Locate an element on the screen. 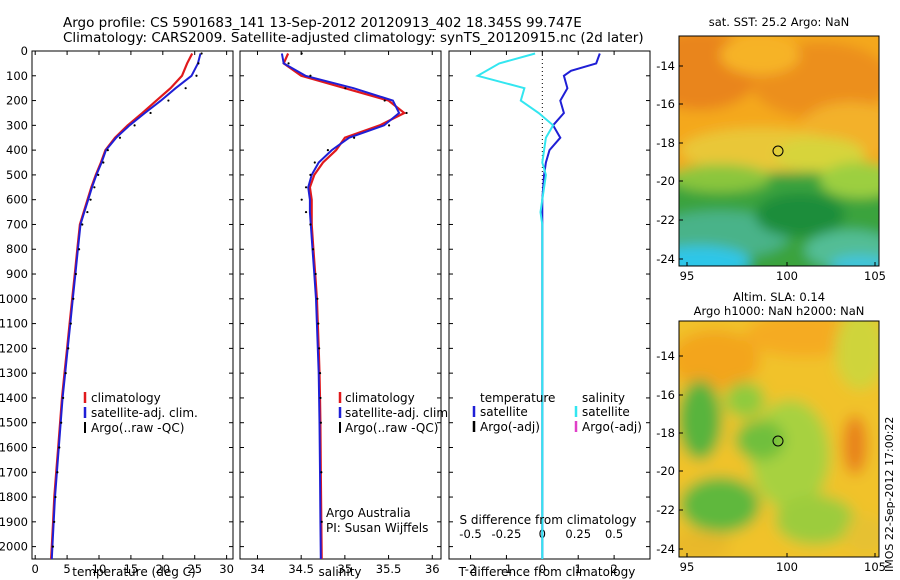  x-tick-label: 34 is located at coordinates (257, 569).